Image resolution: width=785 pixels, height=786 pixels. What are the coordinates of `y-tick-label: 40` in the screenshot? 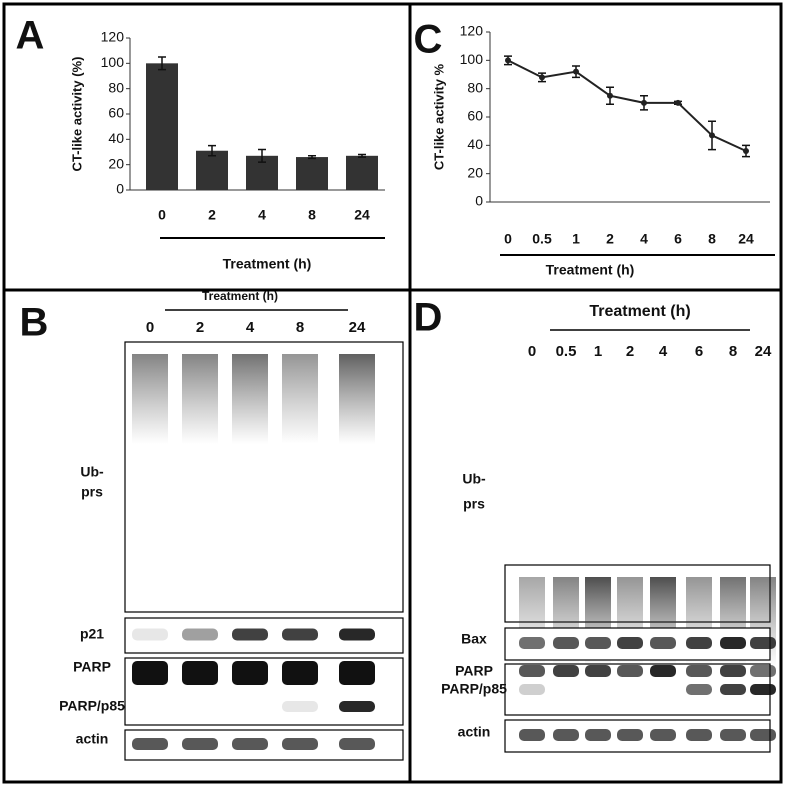 It's located at (116, 138).